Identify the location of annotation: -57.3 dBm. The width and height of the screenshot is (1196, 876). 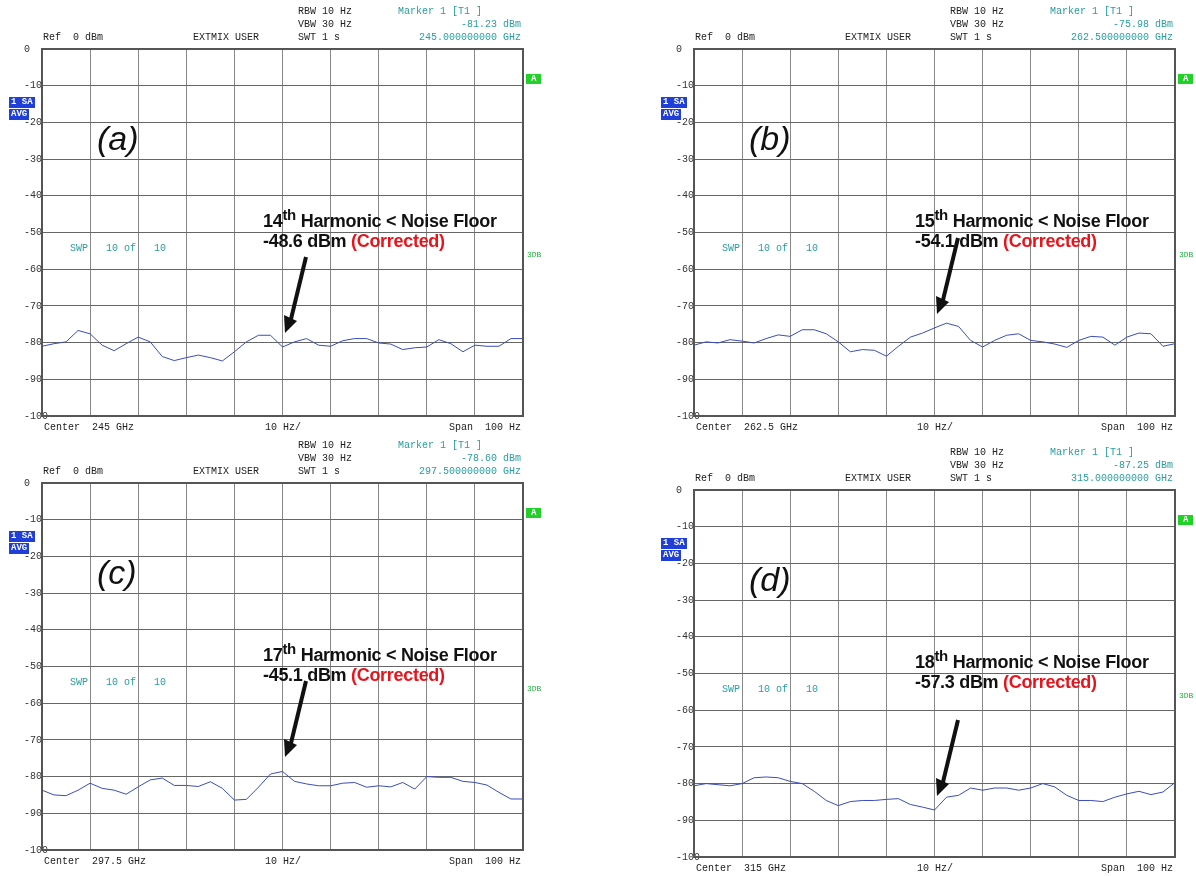
(957, 682).